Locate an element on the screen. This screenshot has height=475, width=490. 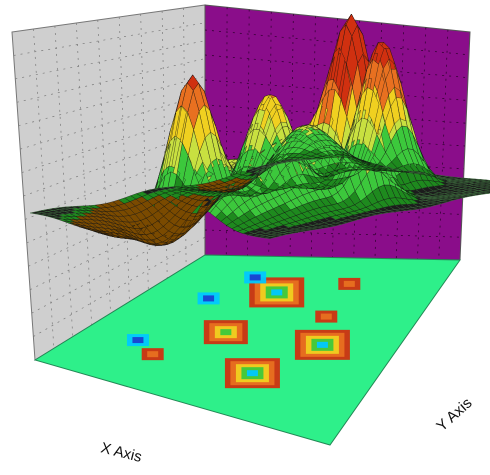
y-axis-label: Y Axis is located at coordinates (454, 415).